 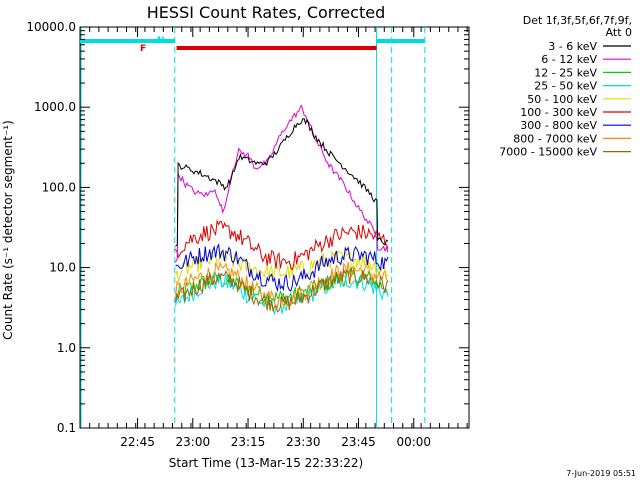 I want to click on legend-label: 800 - 7000 keV, so click(x=555, y=138).